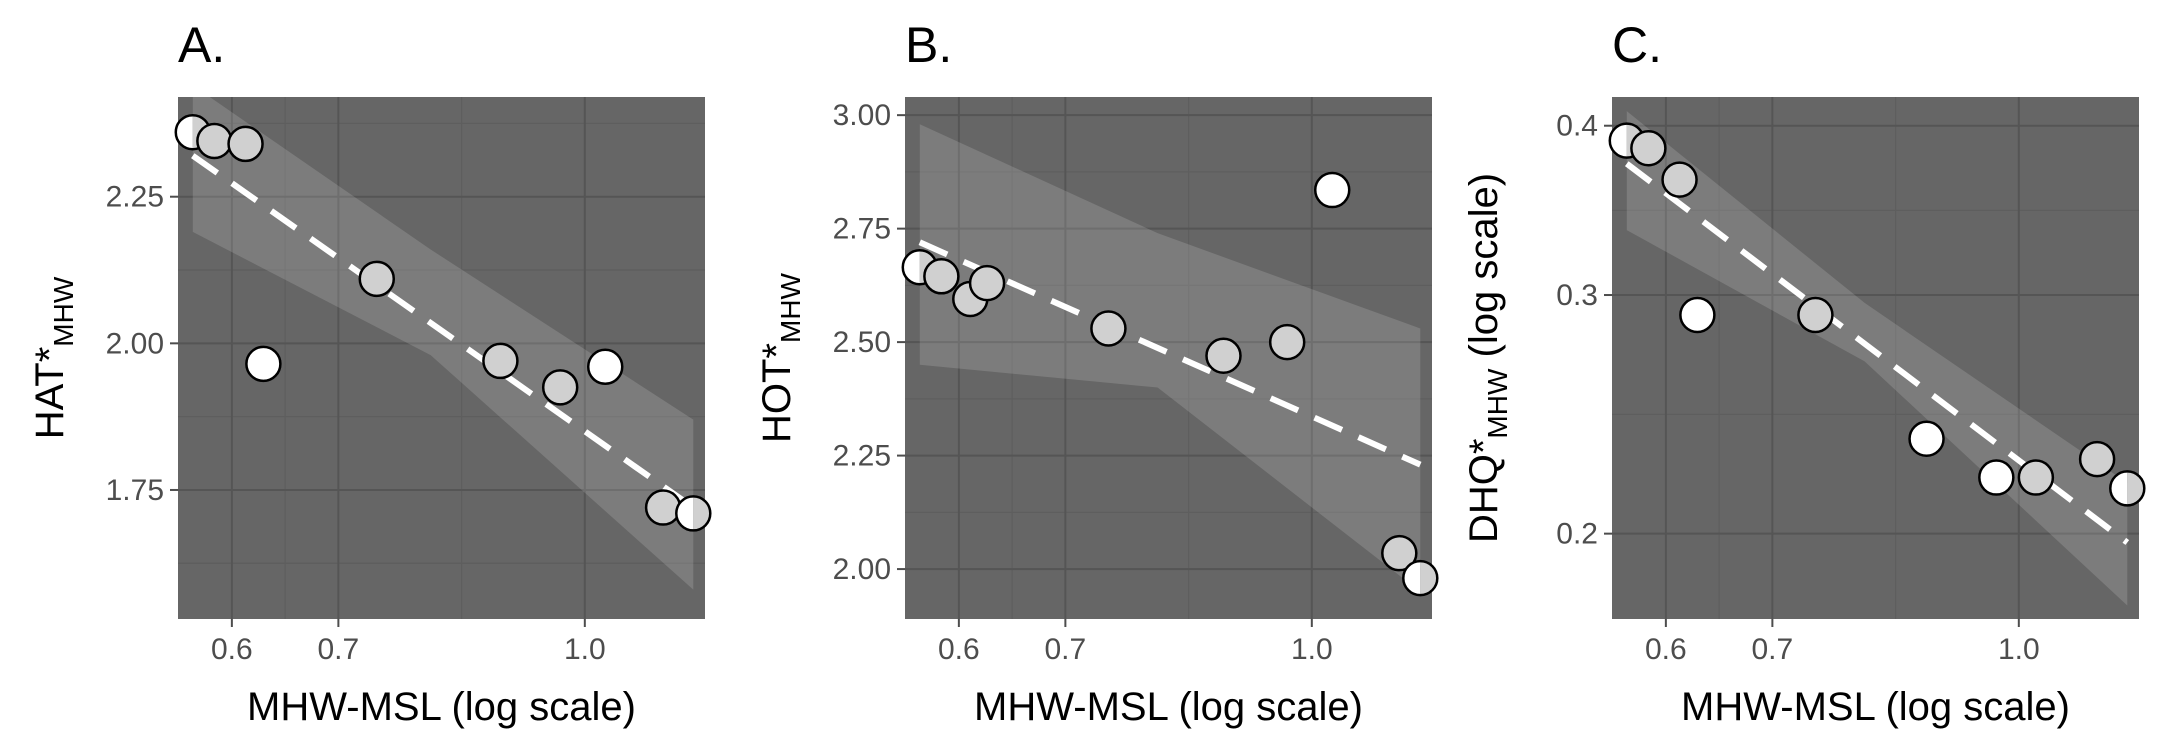  What do you see at coordinates (777, 393) in the screenshot?
I see `y-axis-title-main: HOT*` at bounding box center [777, 393].